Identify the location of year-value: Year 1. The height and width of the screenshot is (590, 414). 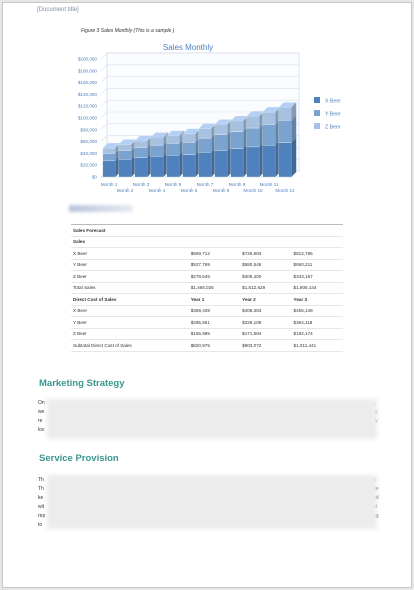
(214, 299).